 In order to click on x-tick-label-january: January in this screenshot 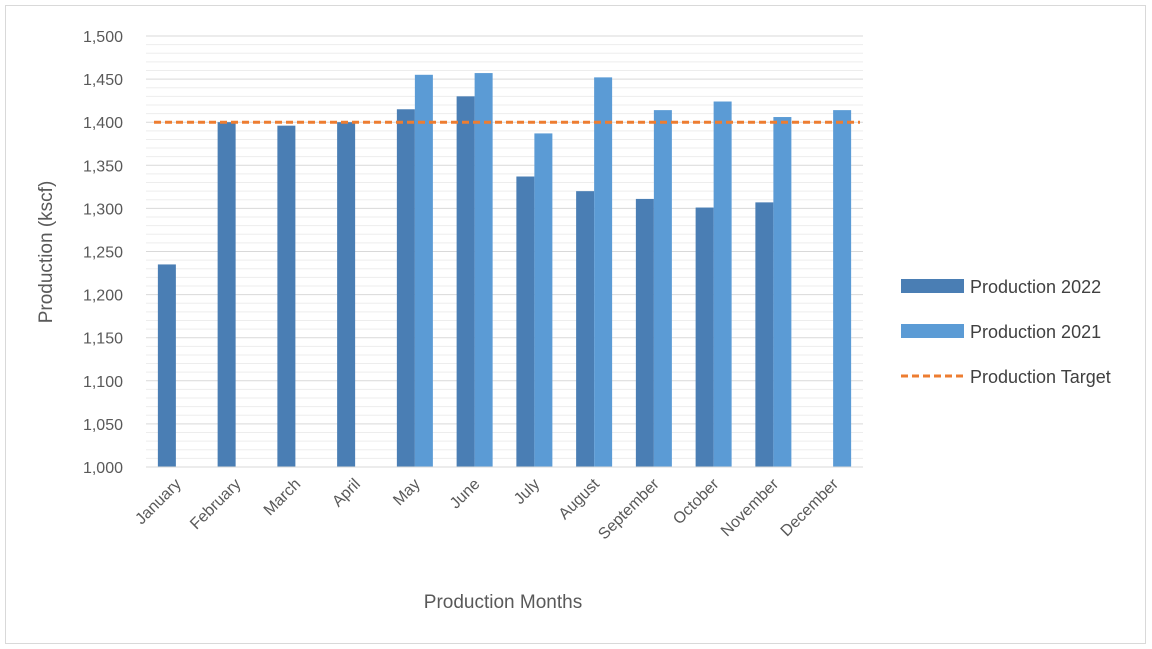, I will do `click(158, 502)`.